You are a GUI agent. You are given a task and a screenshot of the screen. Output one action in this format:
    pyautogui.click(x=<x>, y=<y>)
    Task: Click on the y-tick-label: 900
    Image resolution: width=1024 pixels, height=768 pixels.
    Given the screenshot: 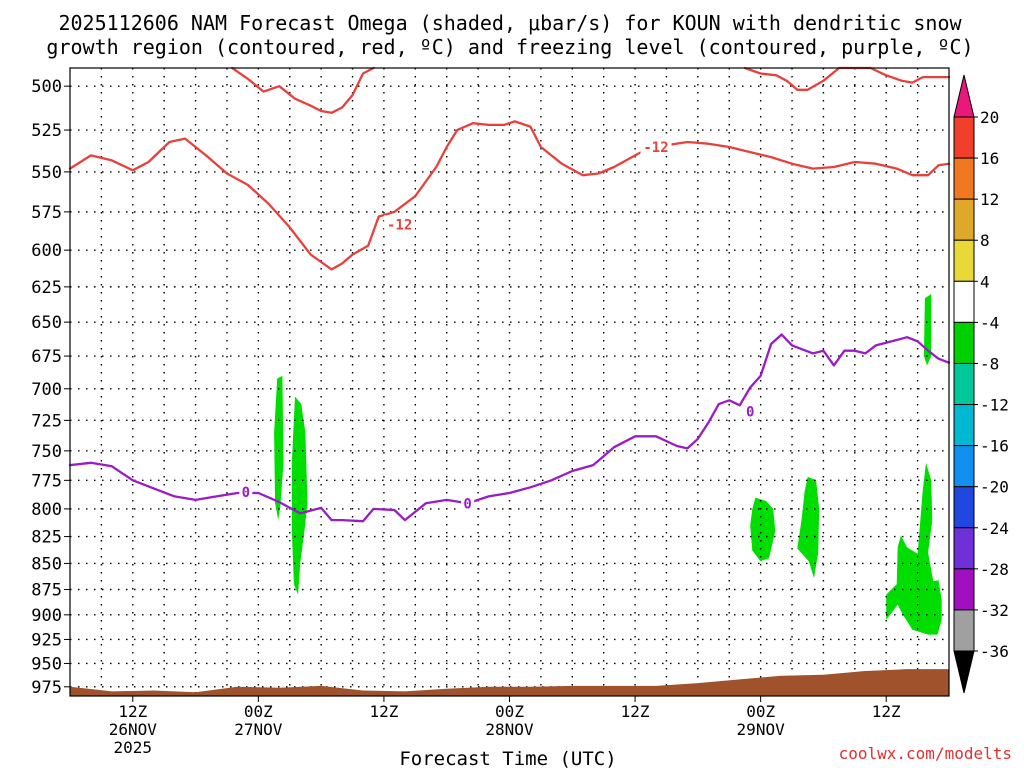 What is the action you would take?
    pyautogui.click(x=46, y=616)
    